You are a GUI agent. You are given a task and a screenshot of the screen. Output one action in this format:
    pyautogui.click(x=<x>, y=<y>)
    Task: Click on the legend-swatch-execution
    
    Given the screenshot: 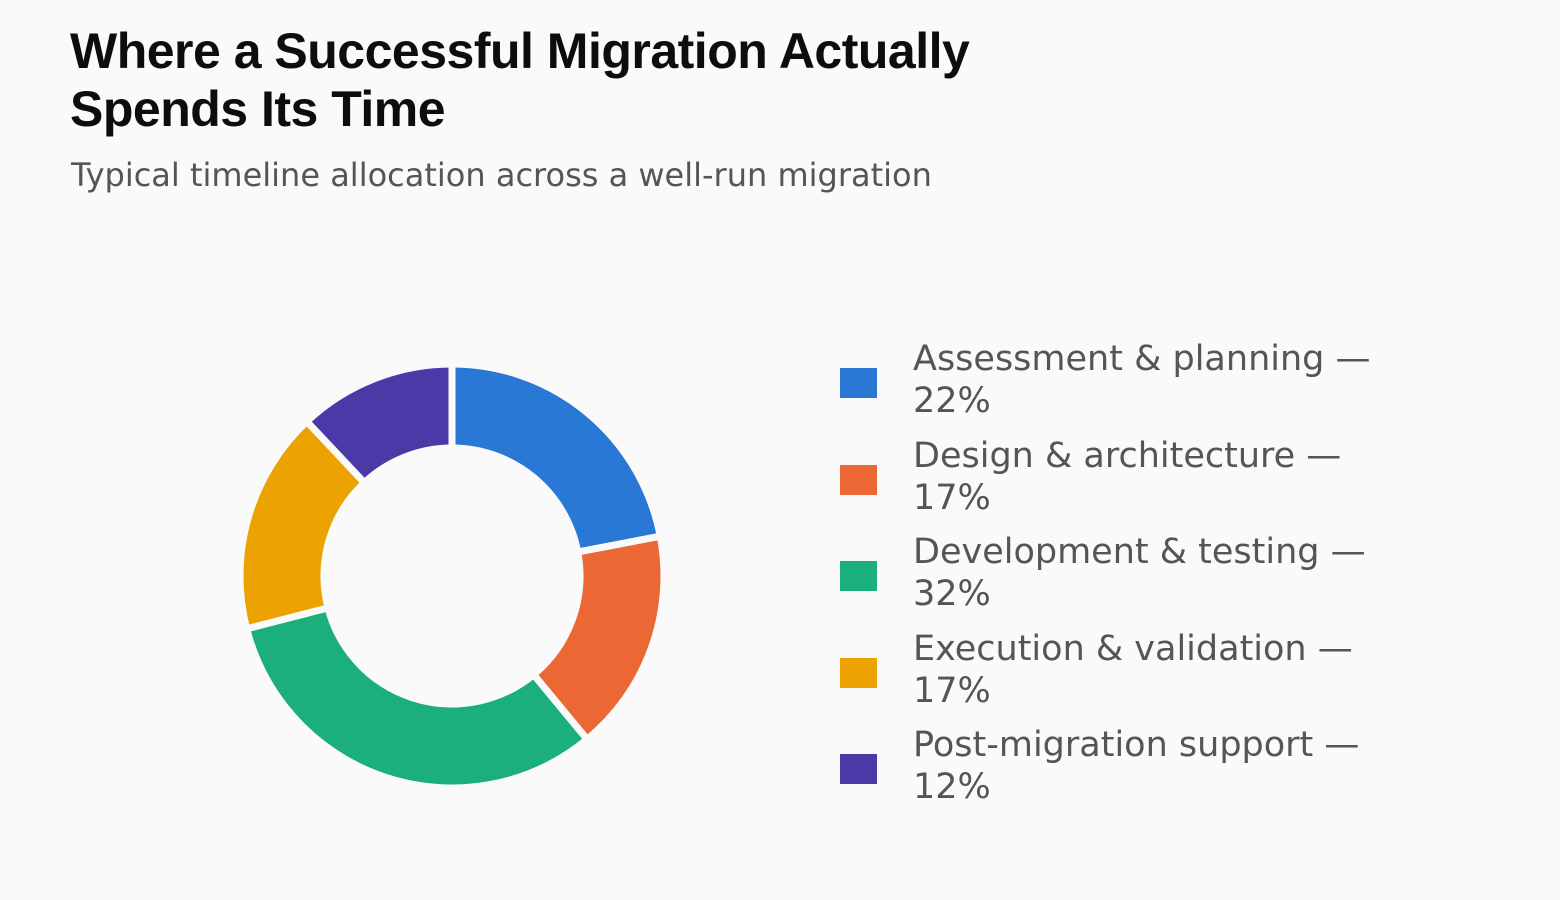 What is the action you would take?
    pyautogui.click(x=858, y=672)
    